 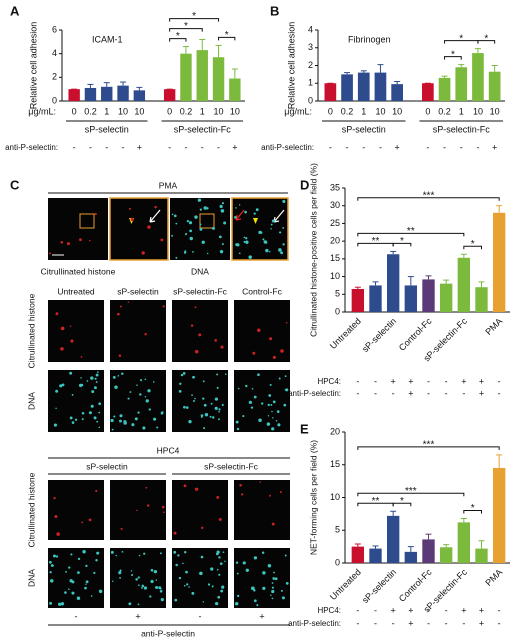 What do you see at coordinates (481, 610) in the screenshot?
I see `row-value: +` at bounding box center [481, 610].